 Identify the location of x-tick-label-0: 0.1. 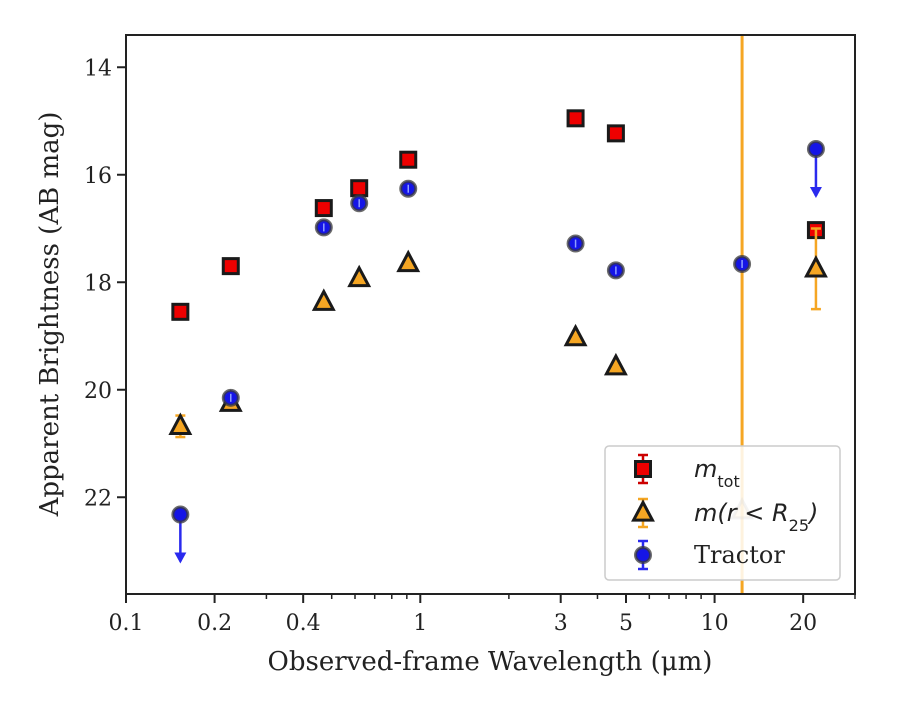
(126, 623).